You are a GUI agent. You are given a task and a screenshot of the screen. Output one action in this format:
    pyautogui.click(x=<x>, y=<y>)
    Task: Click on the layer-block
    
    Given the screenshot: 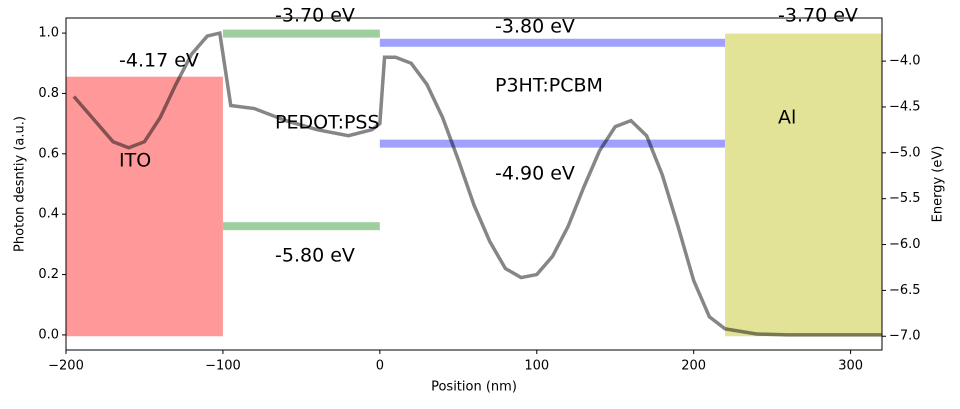 What is the action you would take?
    pyautogui.click(x=803, y=185)
    